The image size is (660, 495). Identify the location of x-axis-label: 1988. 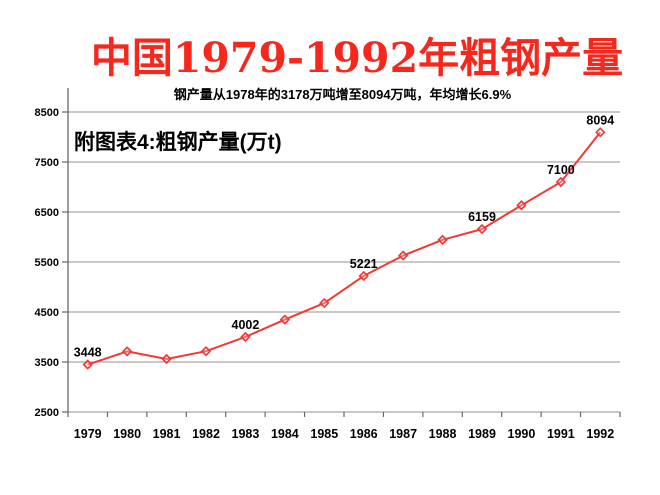
(443, 434).